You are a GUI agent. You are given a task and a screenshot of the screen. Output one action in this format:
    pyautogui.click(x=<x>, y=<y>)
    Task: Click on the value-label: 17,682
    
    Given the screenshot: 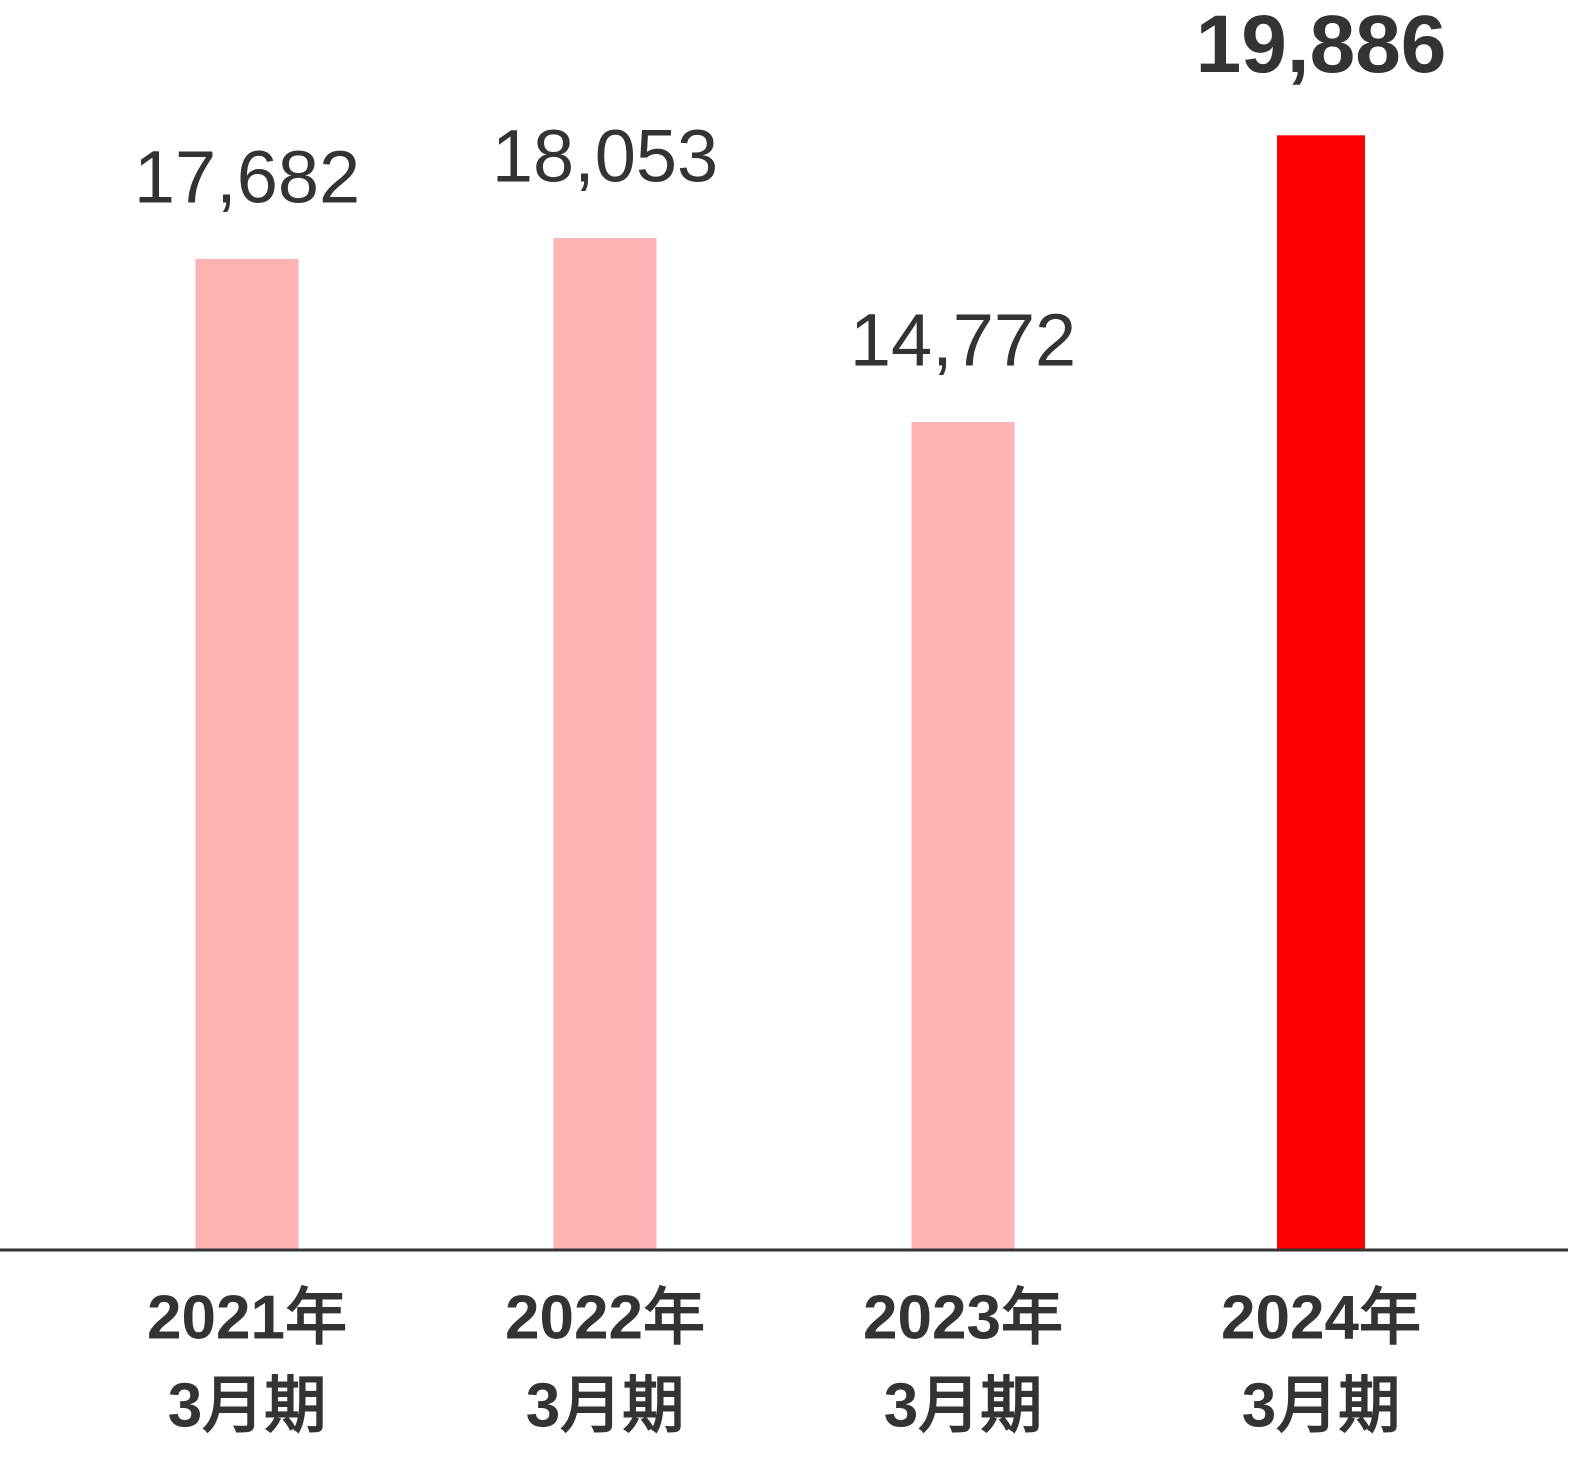 What is the action you would take?
    pyautogui.click(x=247, y=176)
    